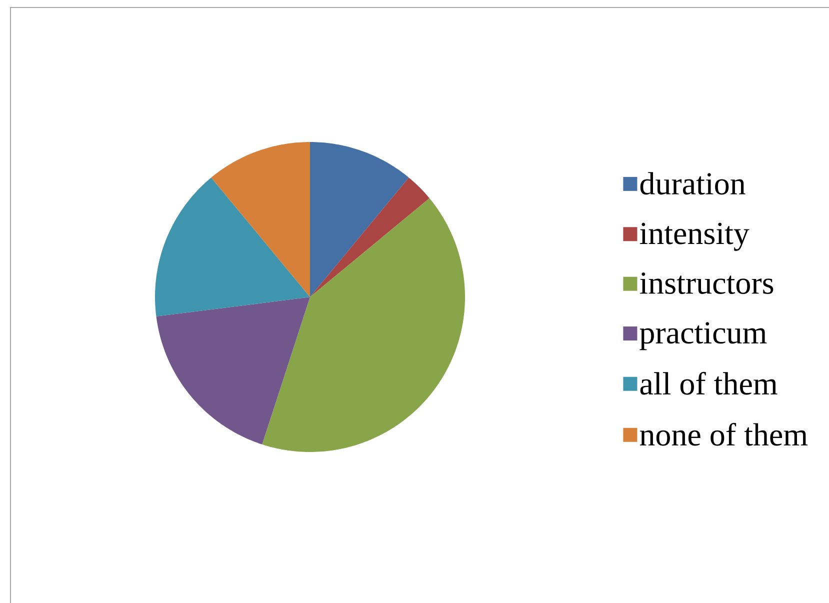  I want to click on legend-label: all of them, so click(709, 383).